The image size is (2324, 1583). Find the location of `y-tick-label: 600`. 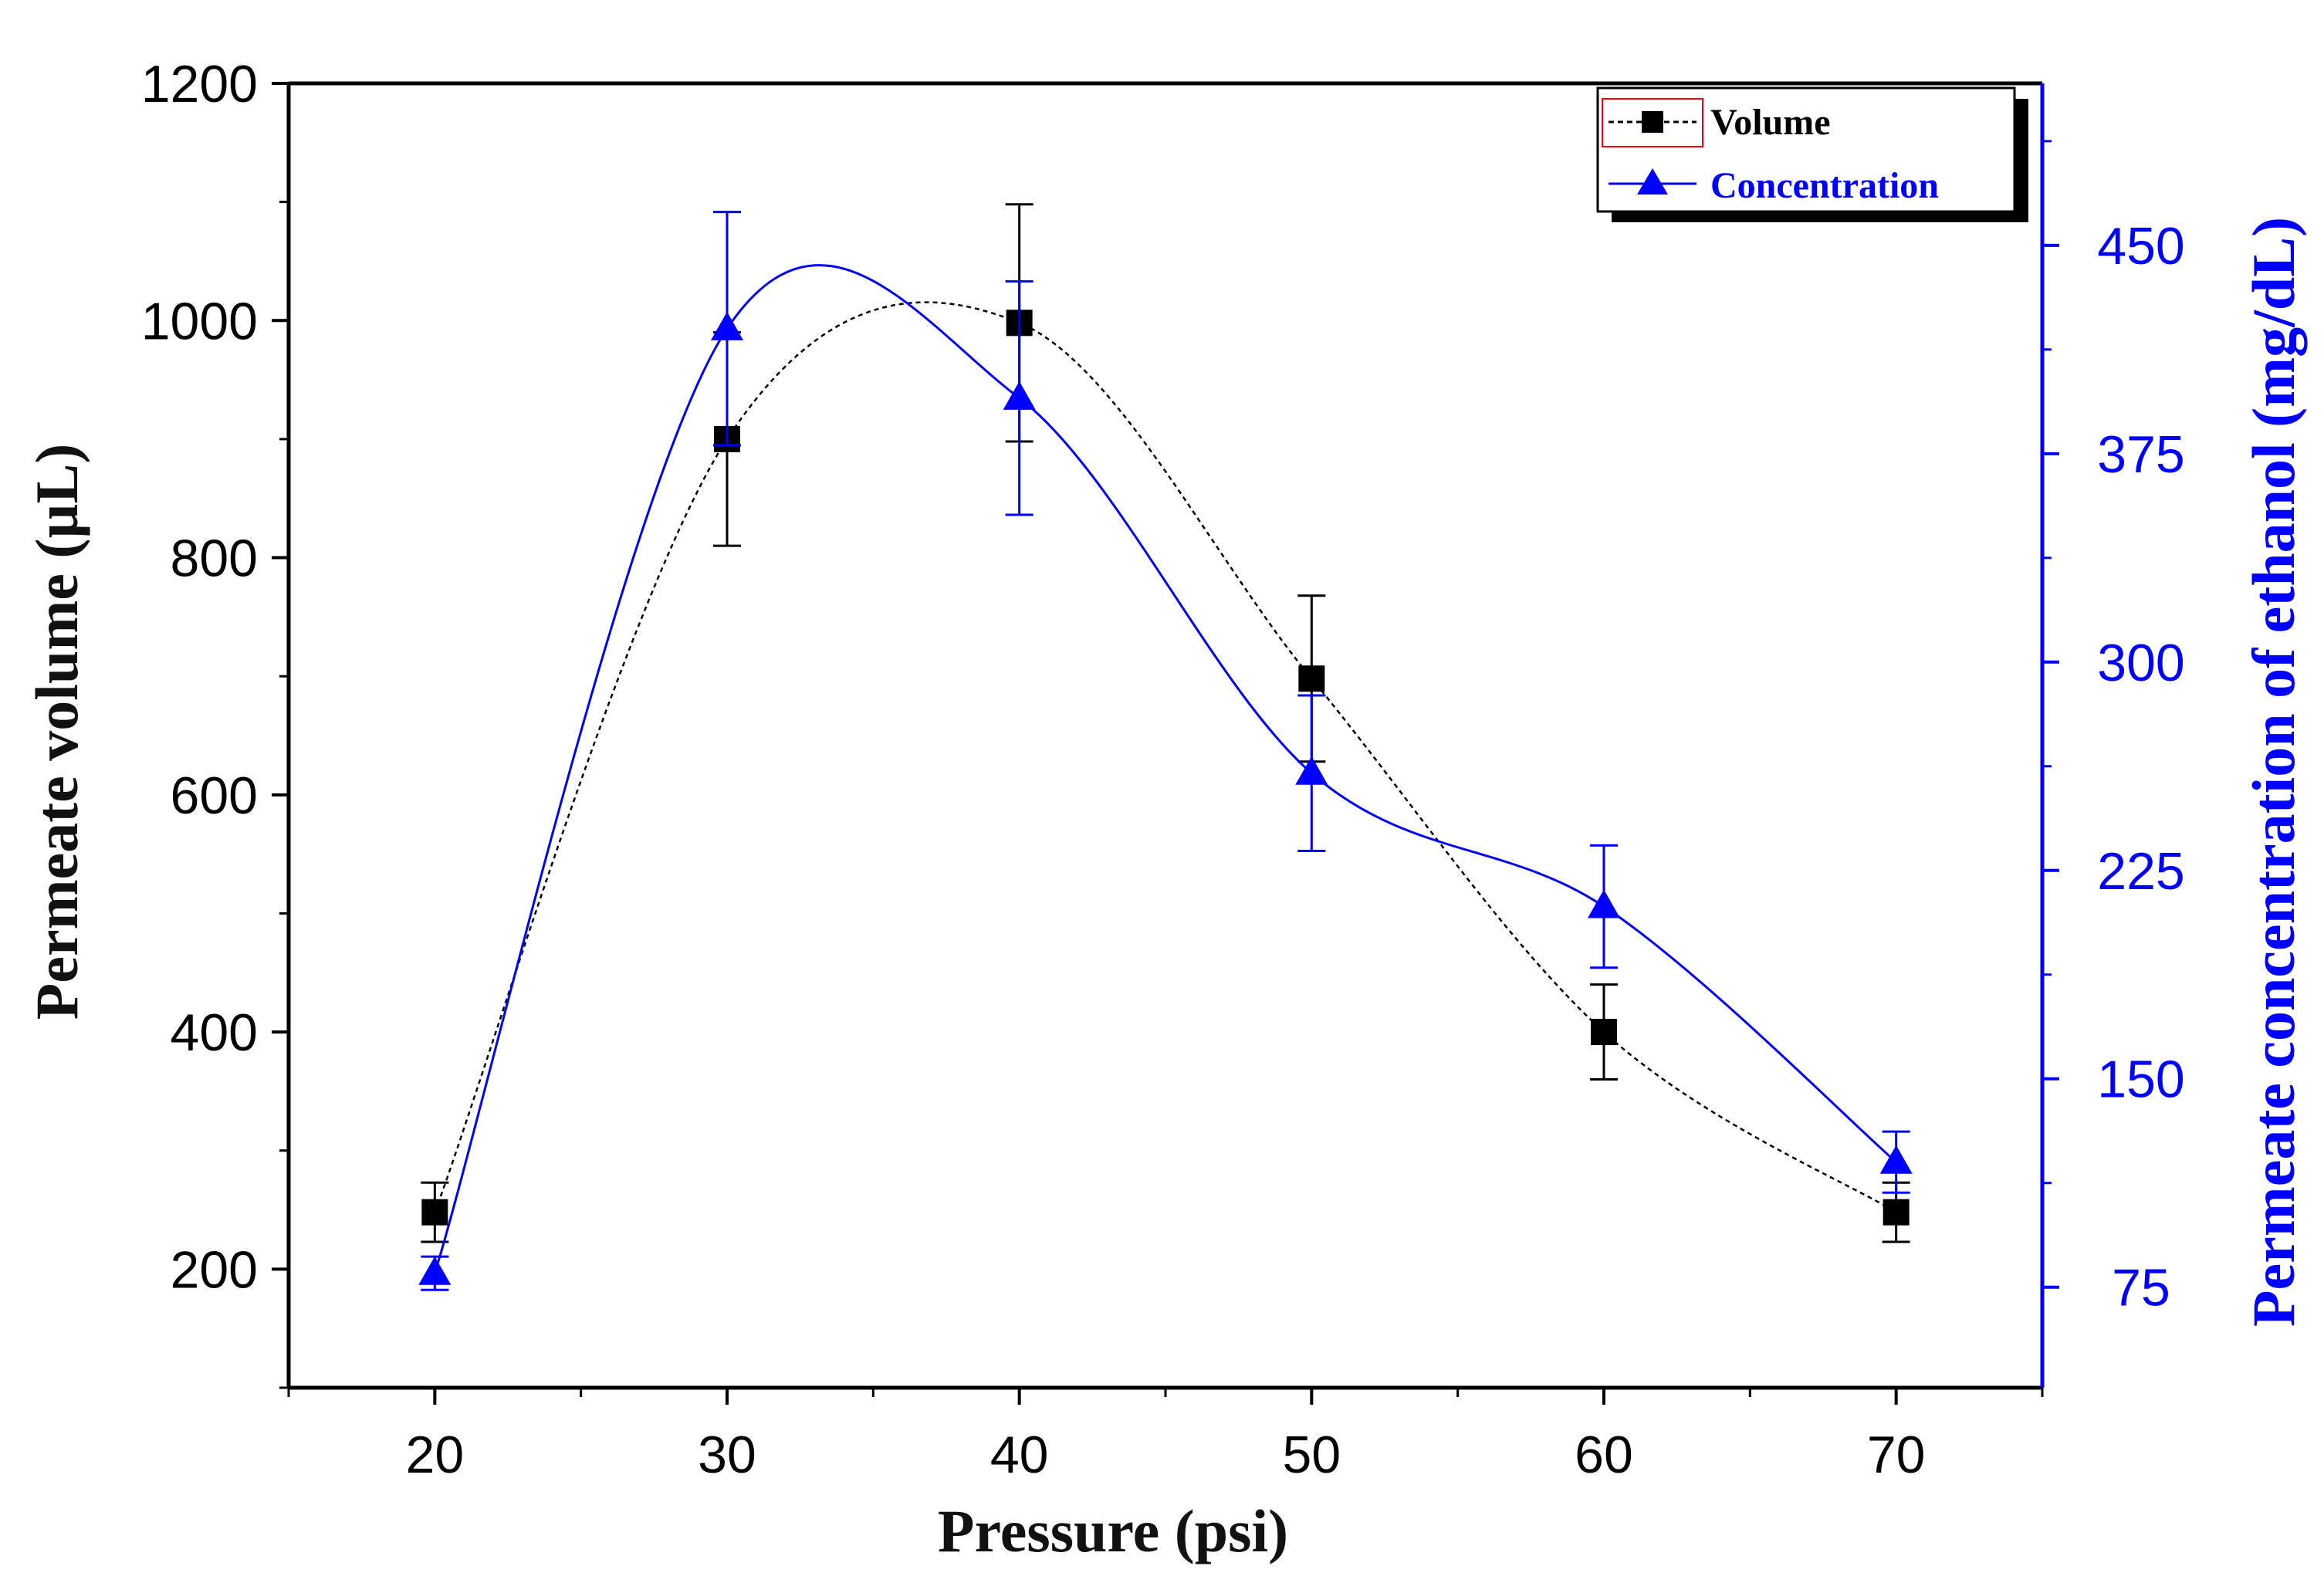

y-tick-label: 600 is located at coordinates (214, 795).